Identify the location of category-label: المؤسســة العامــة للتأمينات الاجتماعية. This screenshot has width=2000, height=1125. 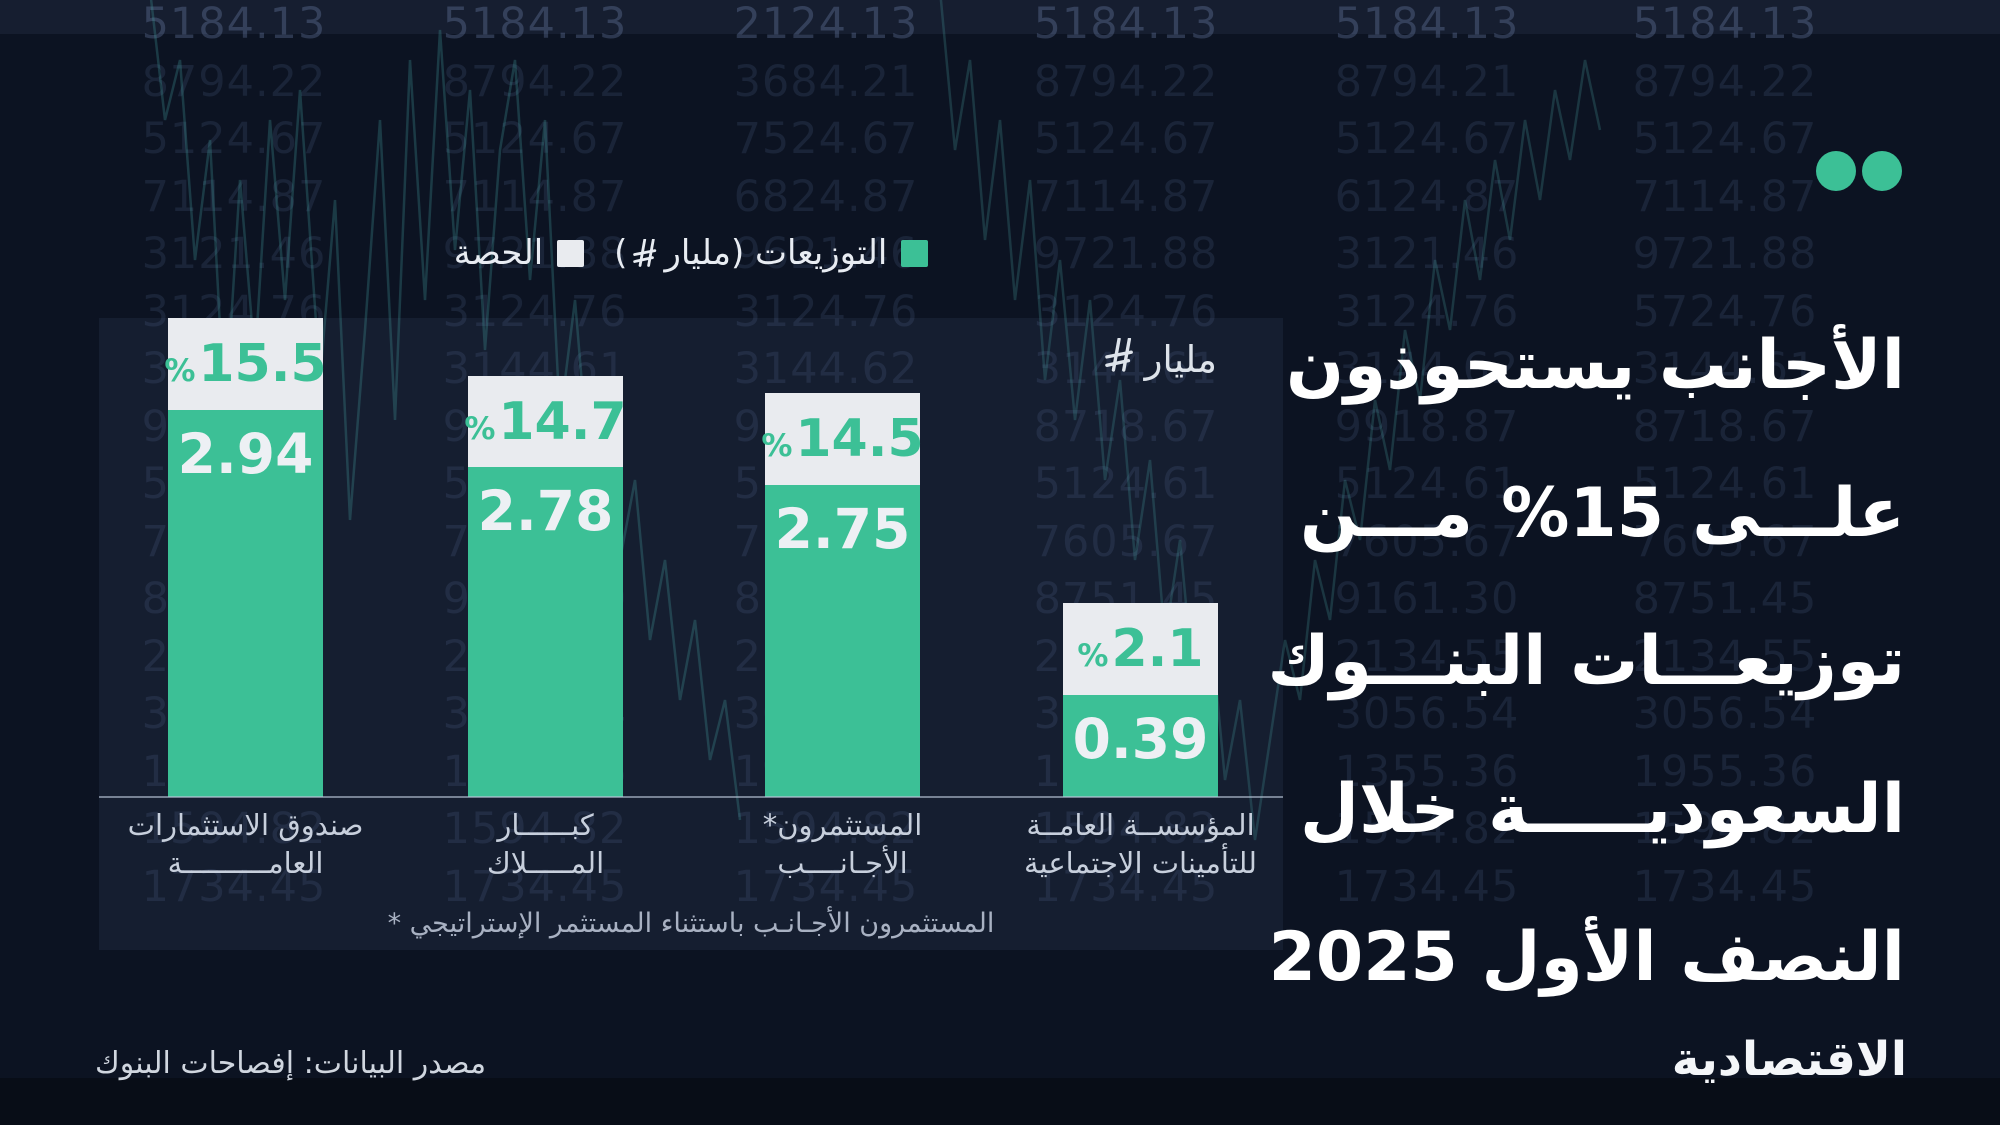
(1141, 844).